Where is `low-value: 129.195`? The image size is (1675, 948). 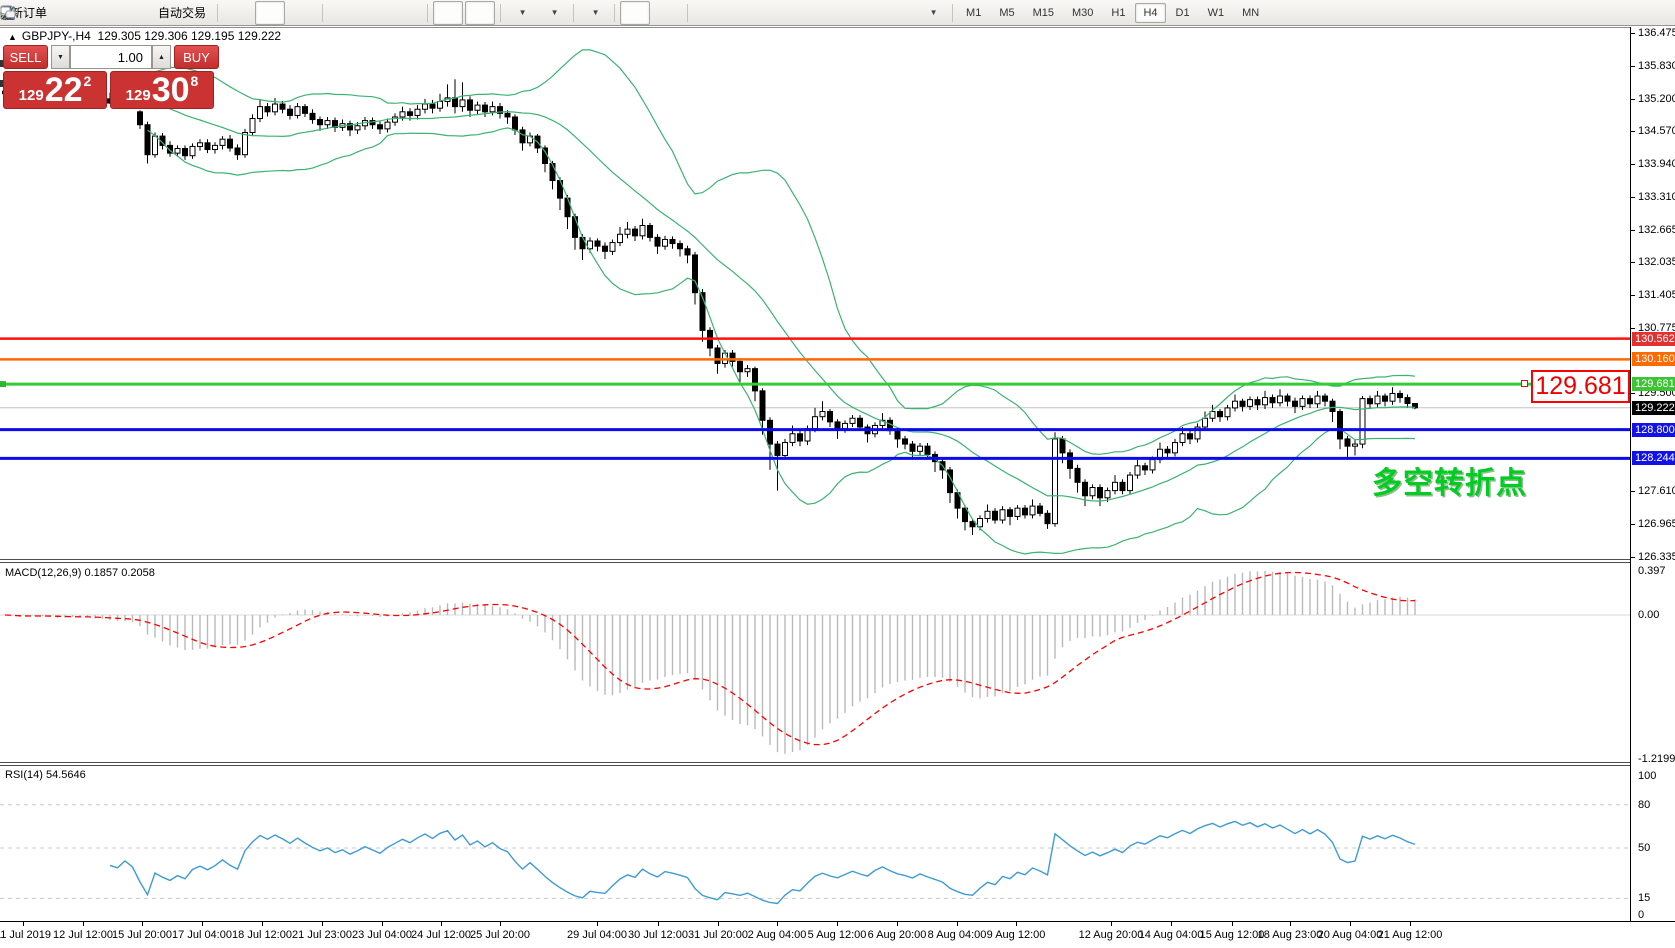 low-value: 129.195 is located at coordinates (212, 36).